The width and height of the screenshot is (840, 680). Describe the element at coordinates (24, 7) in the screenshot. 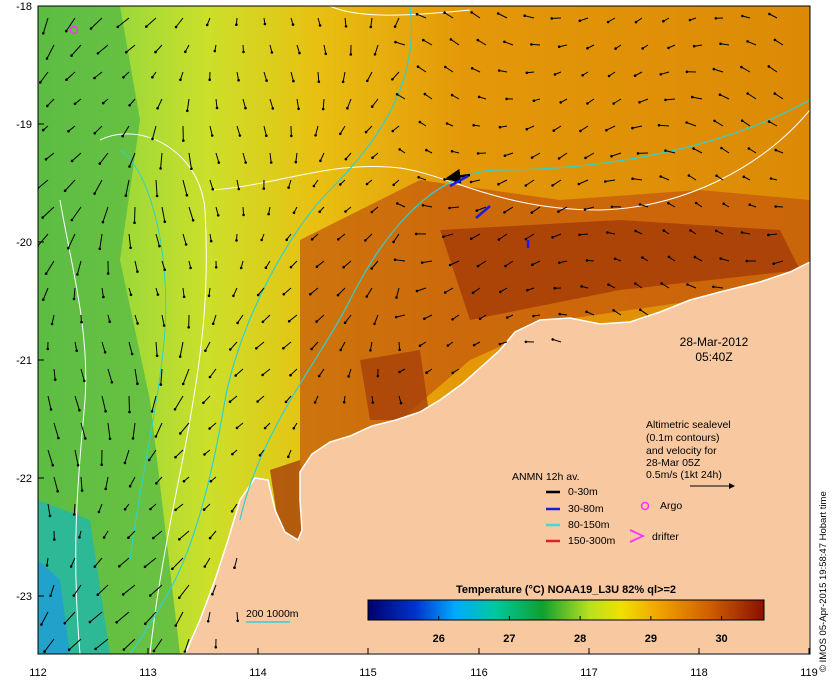

I see `y-tick-label: -18` at that location.